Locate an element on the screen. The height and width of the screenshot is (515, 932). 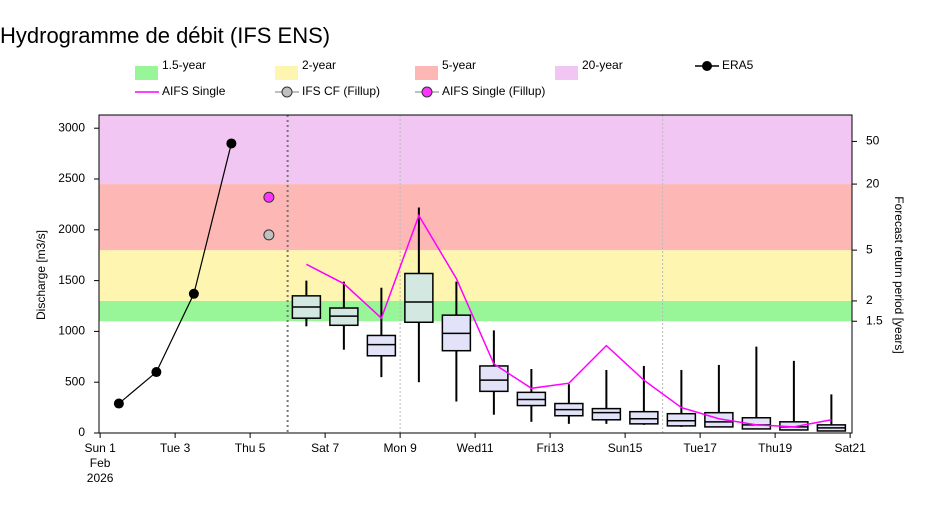
legend-label: AIFS Single is located at coordinates (194, 91).